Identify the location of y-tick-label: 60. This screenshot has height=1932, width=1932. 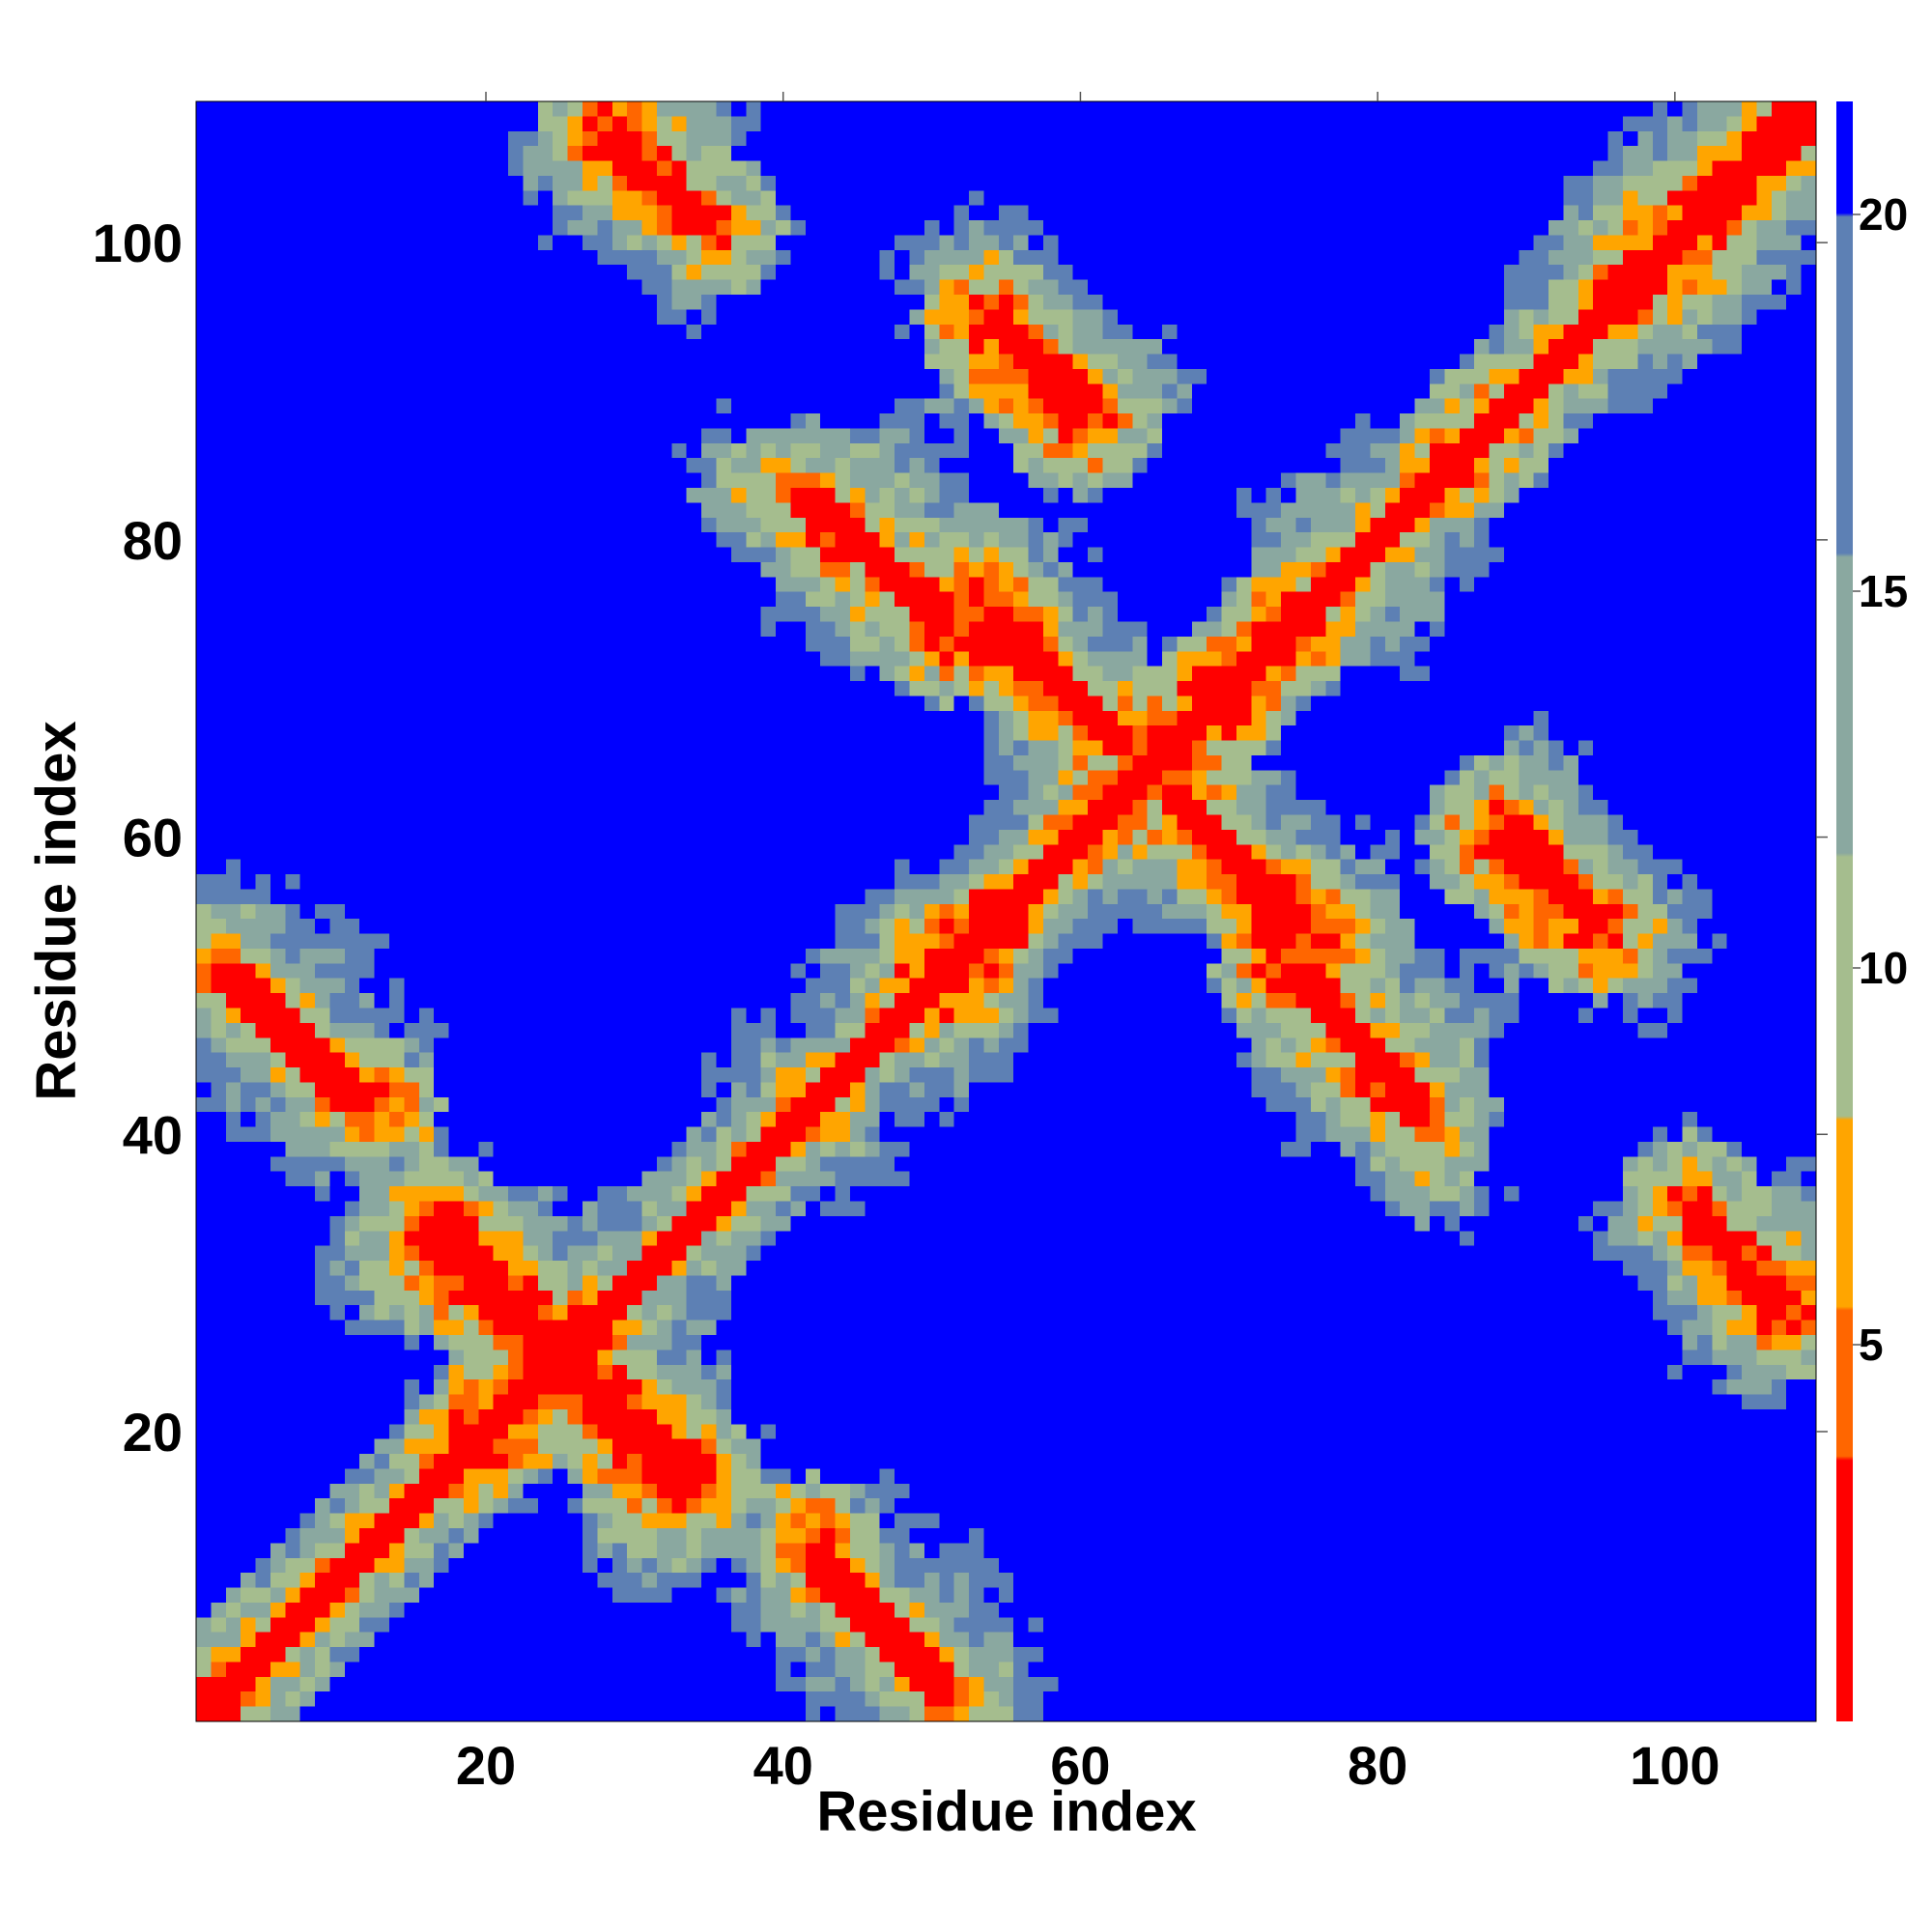
(153, 838).